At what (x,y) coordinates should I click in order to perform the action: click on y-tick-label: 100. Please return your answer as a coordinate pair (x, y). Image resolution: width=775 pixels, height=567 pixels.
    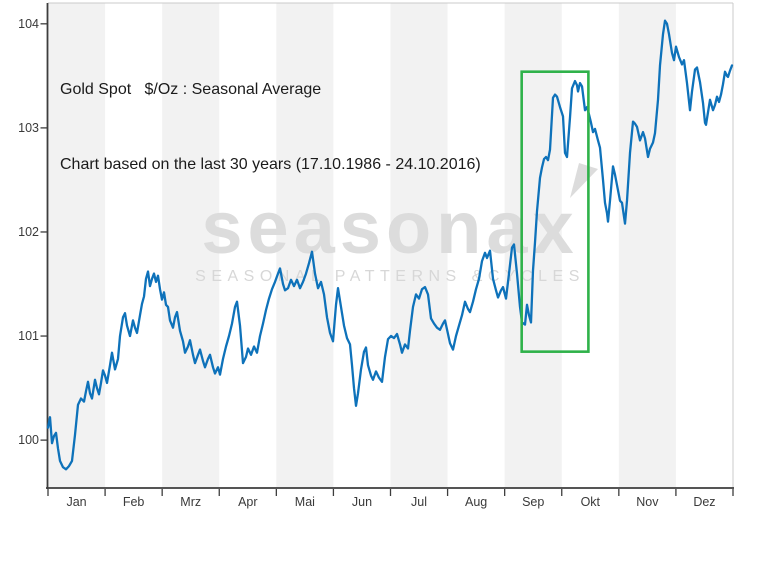
    Looking at the image, I should click on (28, 440).